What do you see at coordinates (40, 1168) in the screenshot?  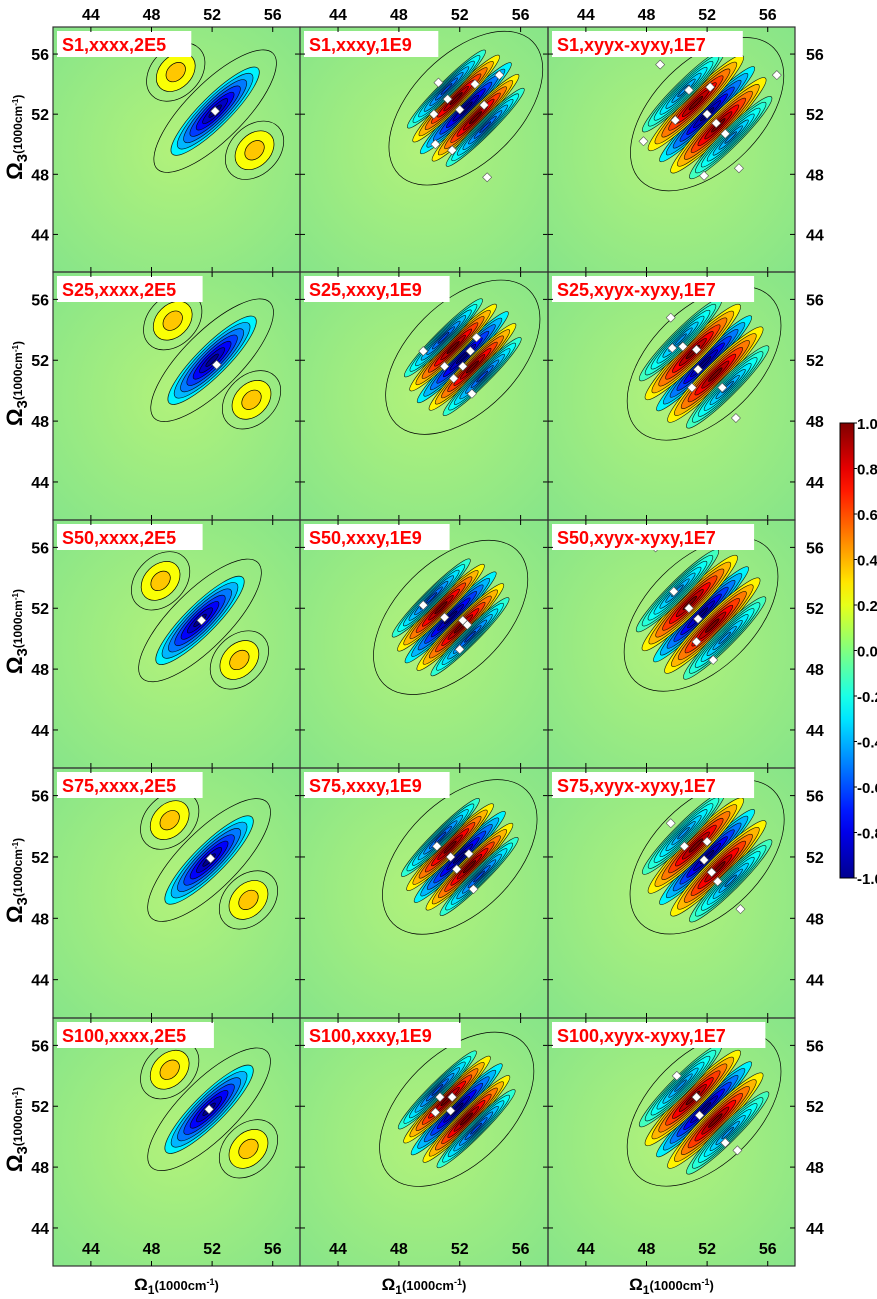 I see `y-tick-label-left: 48` at bounding box center [40, 1168].